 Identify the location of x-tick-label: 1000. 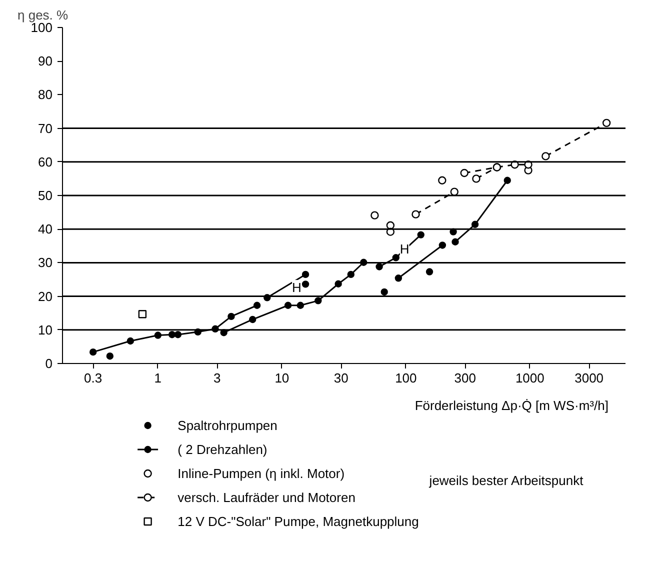
(529, 378).